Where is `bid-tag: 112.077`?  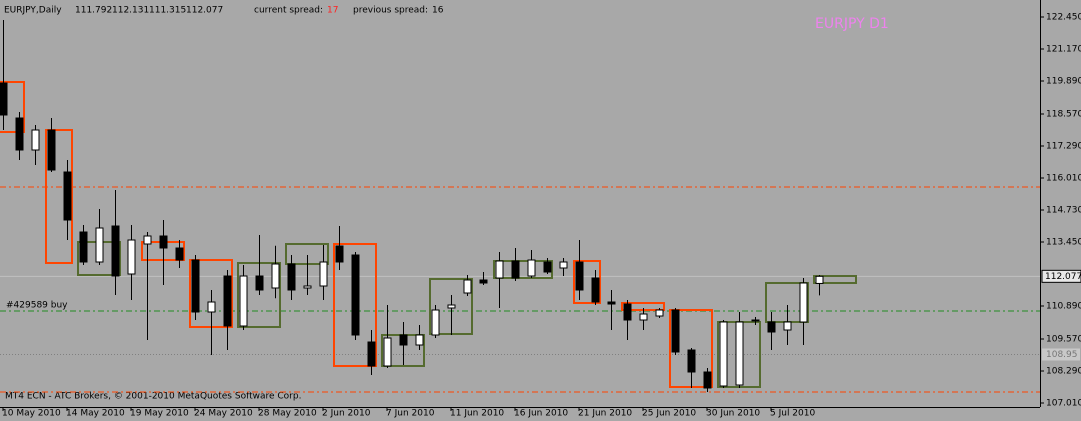 bid-tag: 112.077 is located at coordinates (1063, 277).